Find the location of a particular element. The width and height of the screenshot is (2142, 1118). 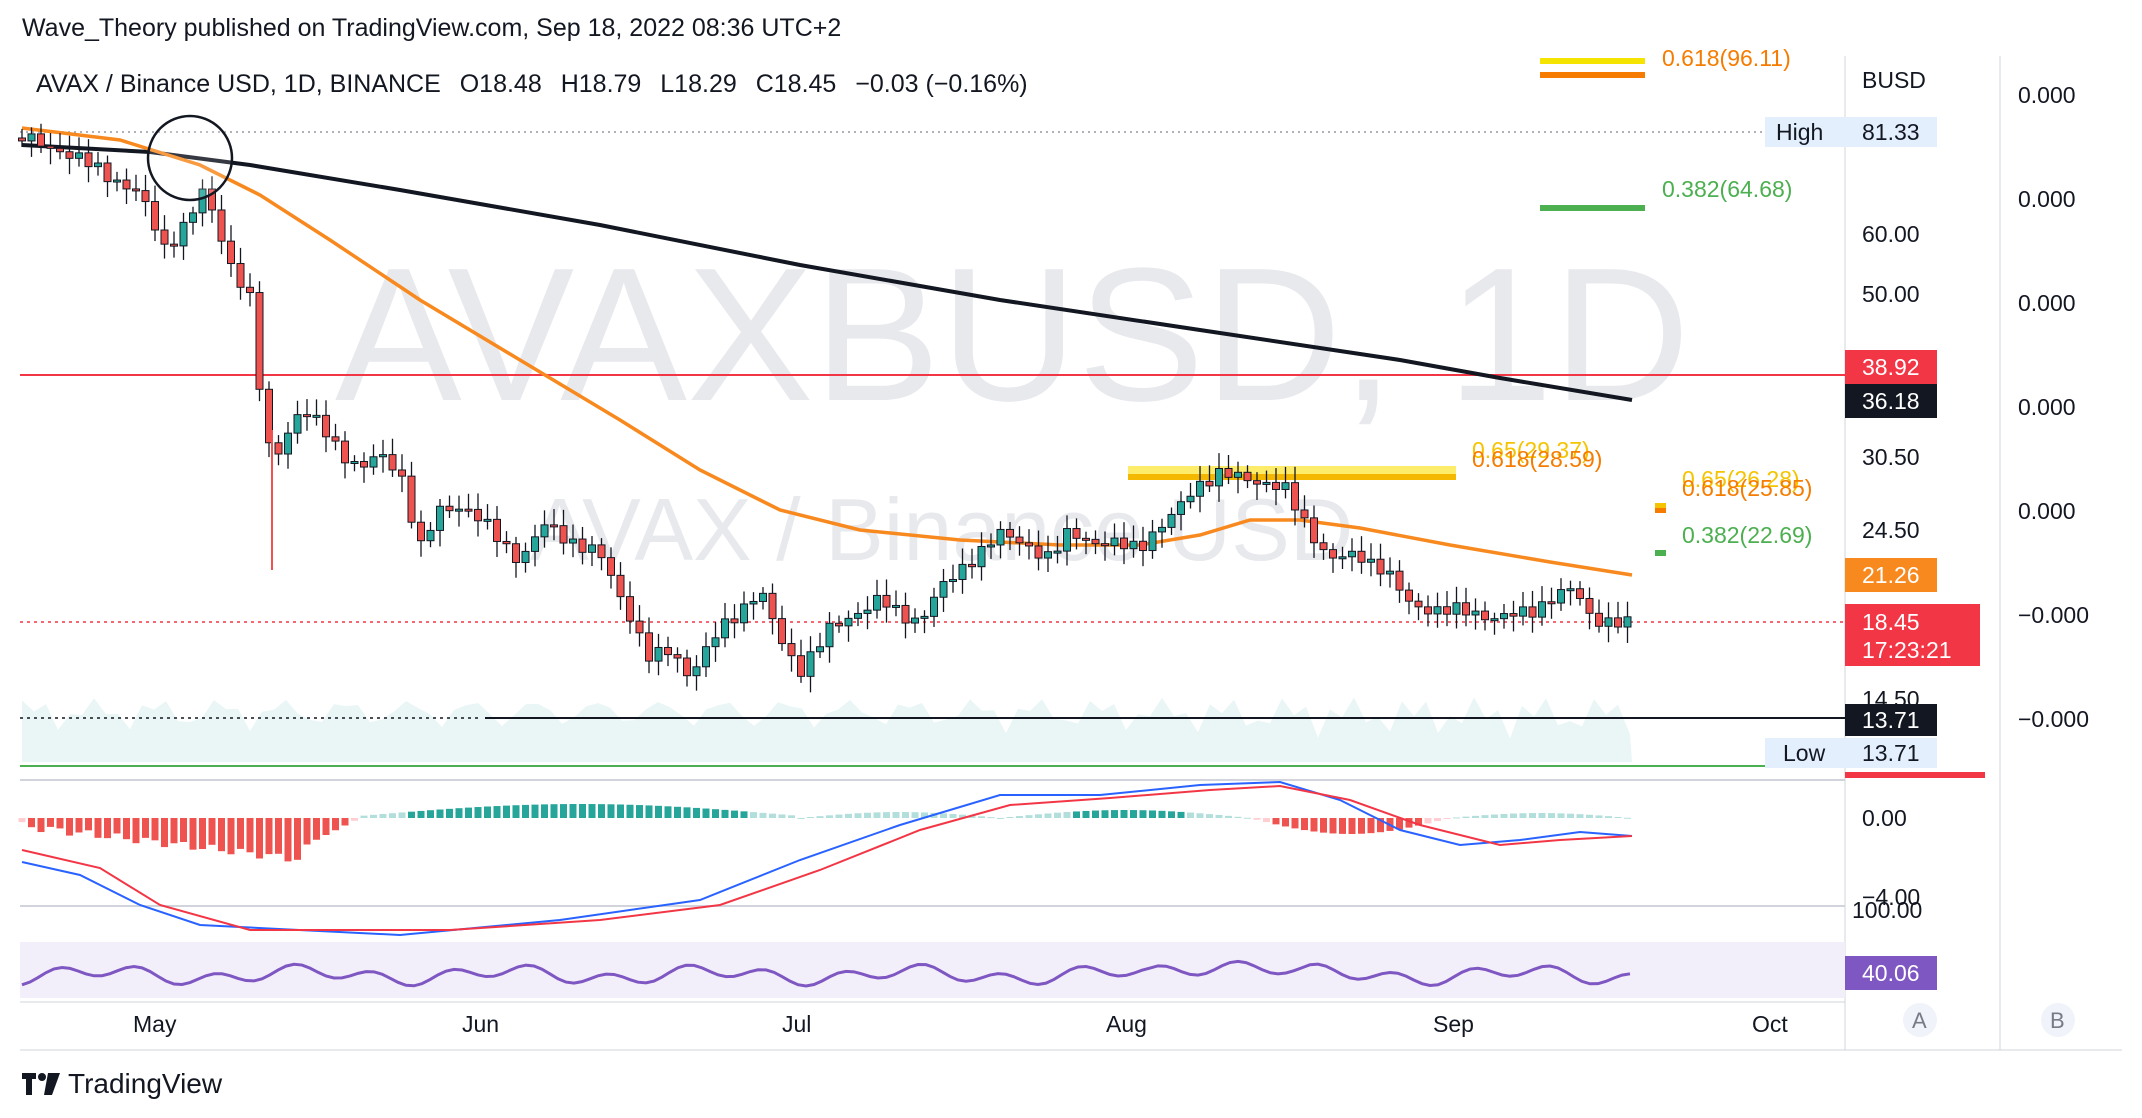

tradingview-logo: TradingView is located at coordinates (122, 1084).